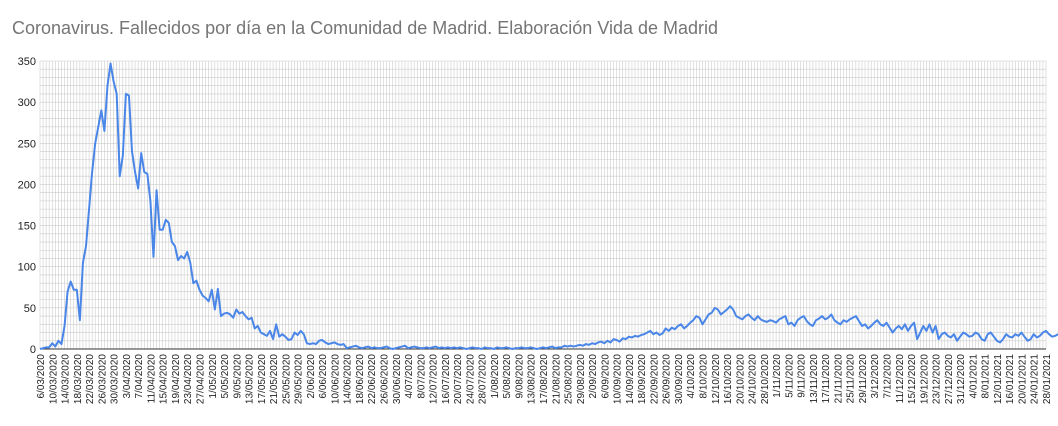 Image resolution: width=1058 pixels, height=426 pixels. What do you see at coordinates (41, 376) in the screenshot?
I see `x-tick-label: 6/03/2020` at bounding box center [41, 376].